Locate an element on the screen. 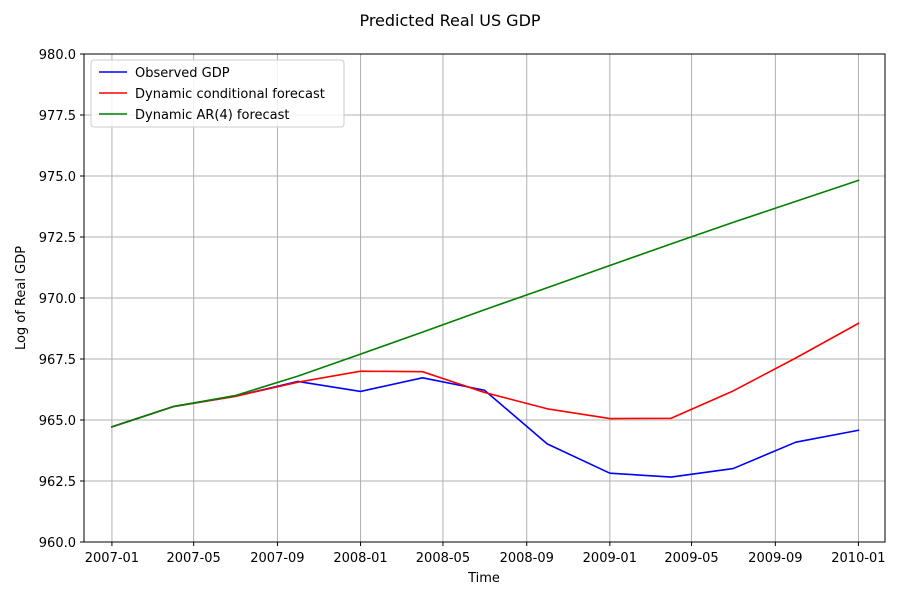 Image resolution: width=900 pixels, height=600 pixels. legend-label-2: Dynamic AR(4) forecast is located at coordinates (212, 115).